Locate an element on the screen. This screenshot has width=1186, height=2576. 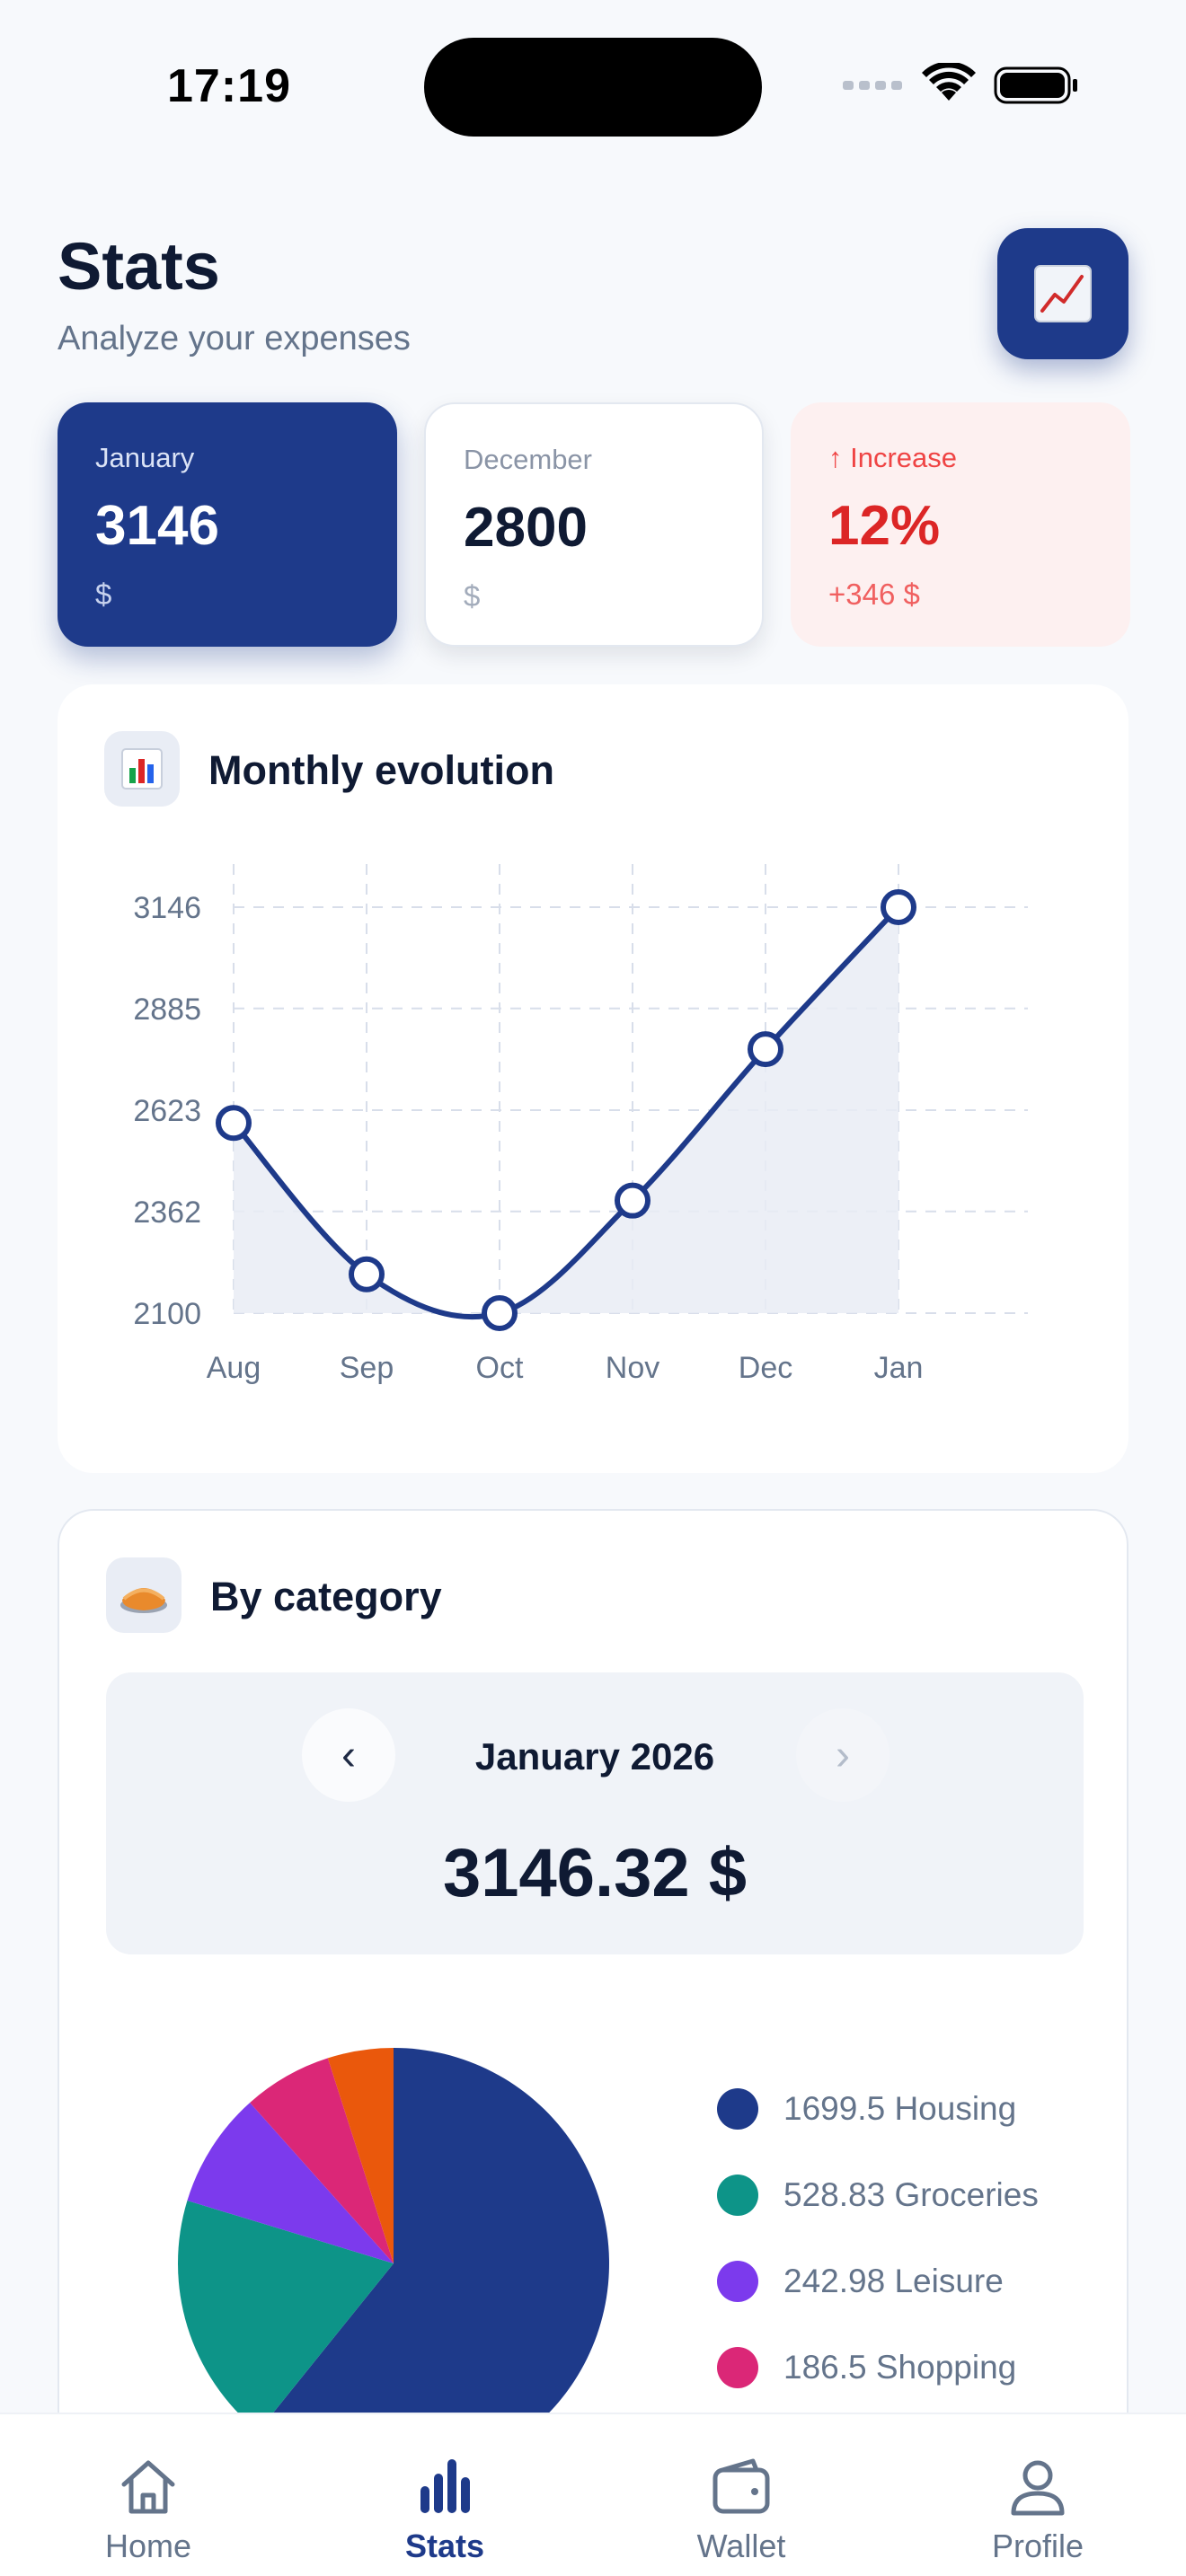
tab-home: Home is located at coordinates (148, 2495).